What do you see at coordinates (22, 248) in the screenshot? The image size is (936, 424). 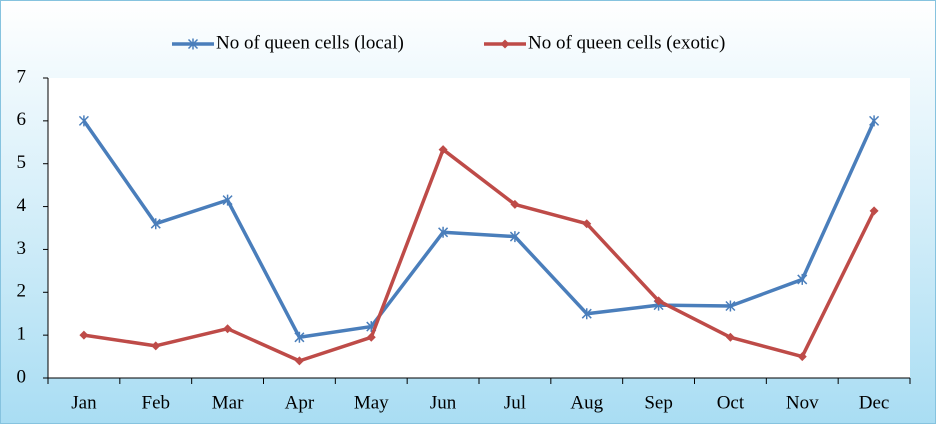 I see `y-tick-label: 3` at bounding box center [22, 248].